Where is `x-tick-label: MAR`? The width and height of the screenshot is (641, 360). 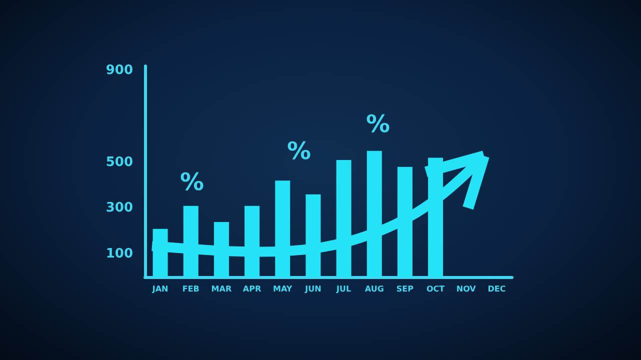 x-tick-label: MAR is located at coordinates (221, 289).